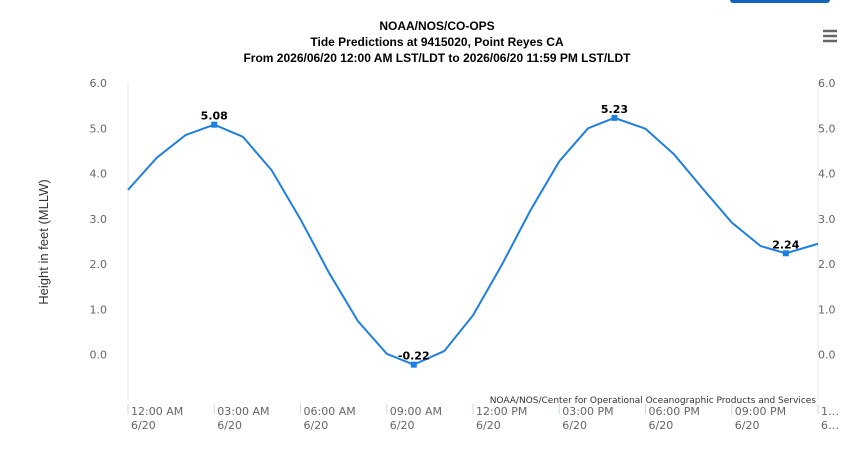  Describe the element at coordinates (414, 356) in the screenshot. I see `data-label: -0.22` at that location.